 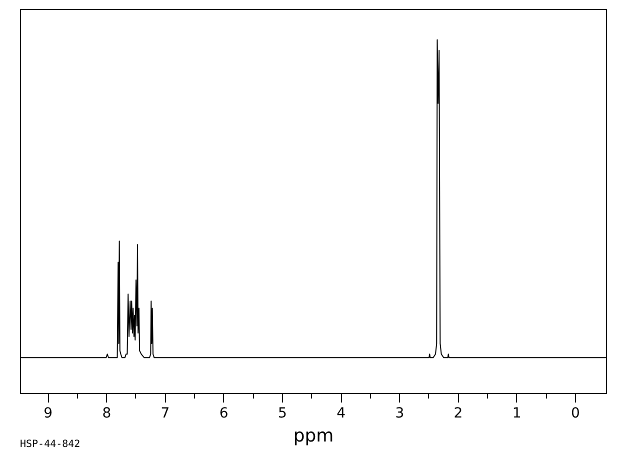 I want to click on x-tick-label: 2, so click(x=458, y=414).